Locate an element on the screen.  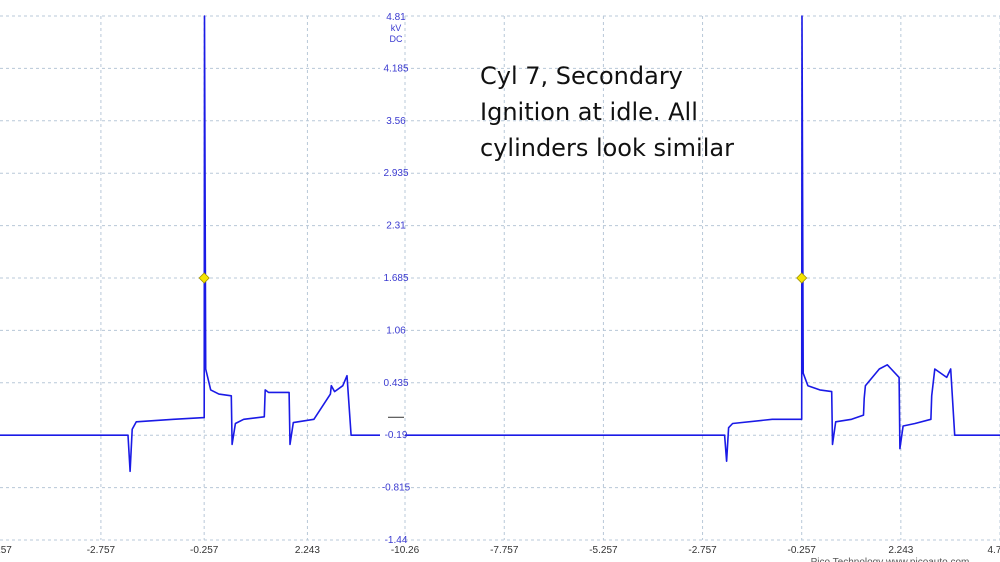
footer-text: Pico Technology www.picoauto.com is located at coordinates (890, 559).